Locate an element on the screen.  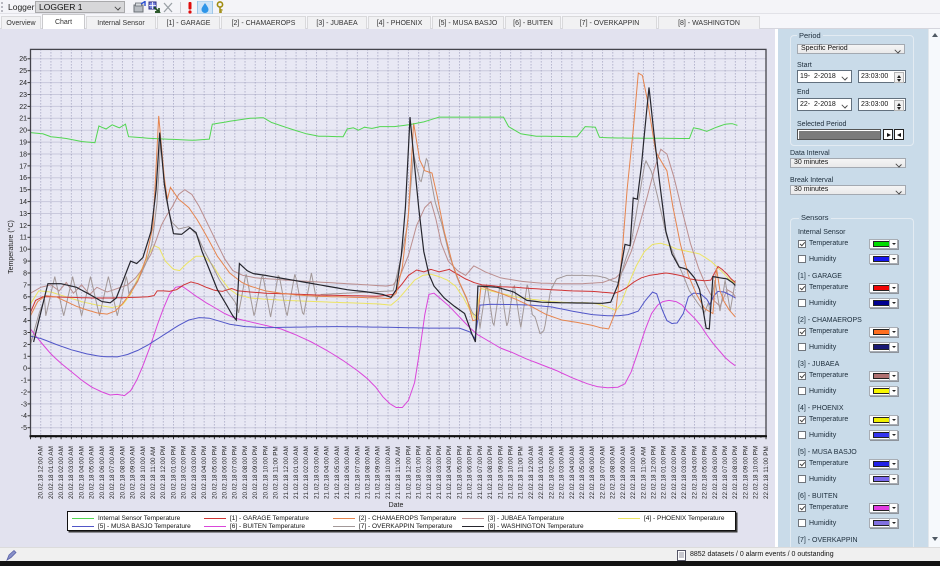
svg-text: 23 is located at coordinates (23, 95).